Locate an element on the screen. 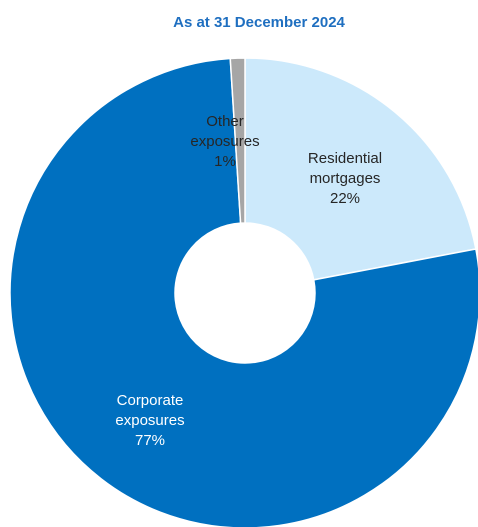  chart-title: As at 31 December 2024 is located at coordinates (259, 22).